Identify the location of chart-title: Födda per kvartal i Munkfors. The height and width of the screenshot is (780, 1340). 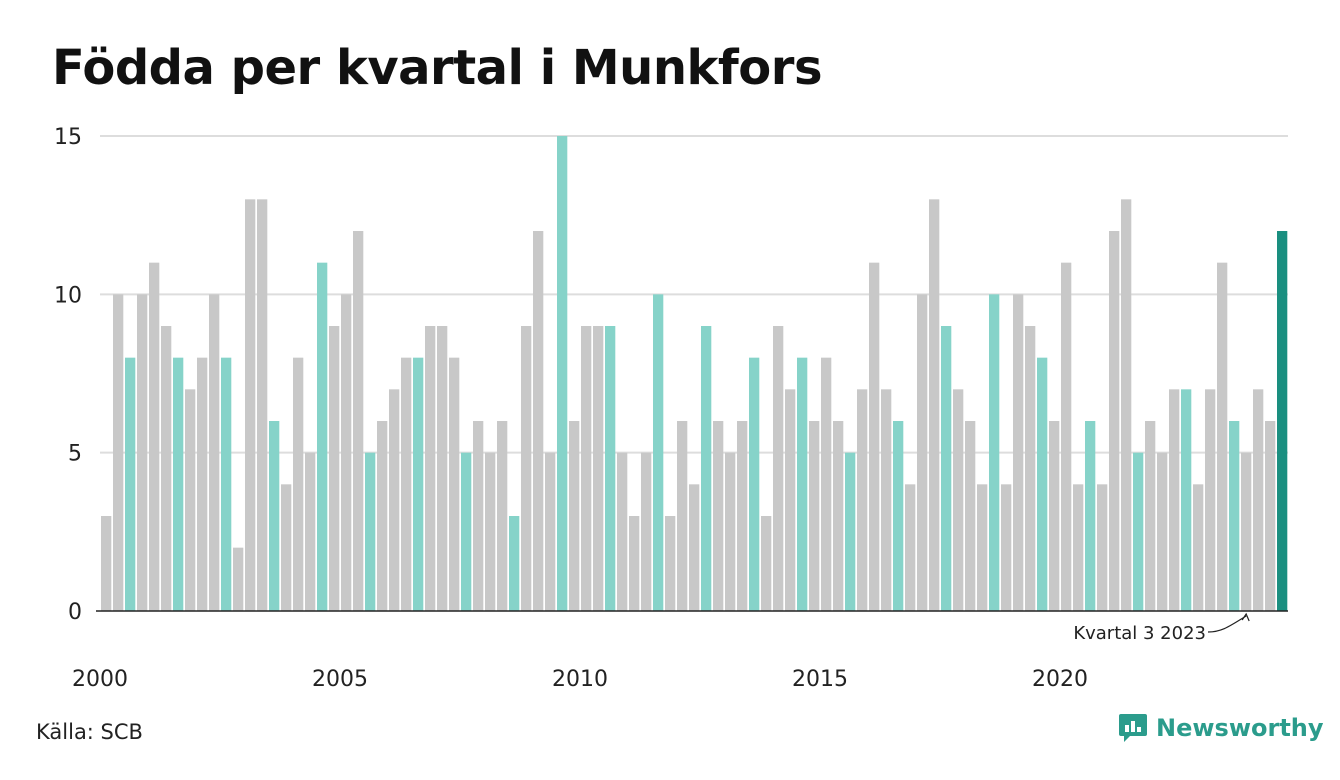
(437, 68).